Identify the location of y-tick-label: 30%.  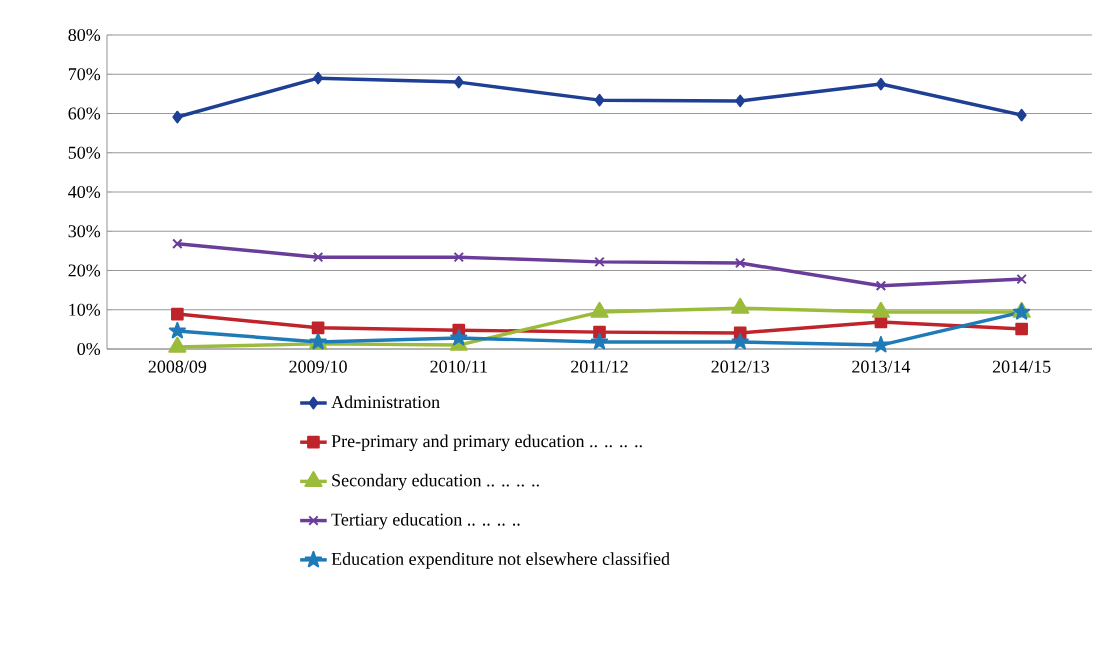
(84, 231).